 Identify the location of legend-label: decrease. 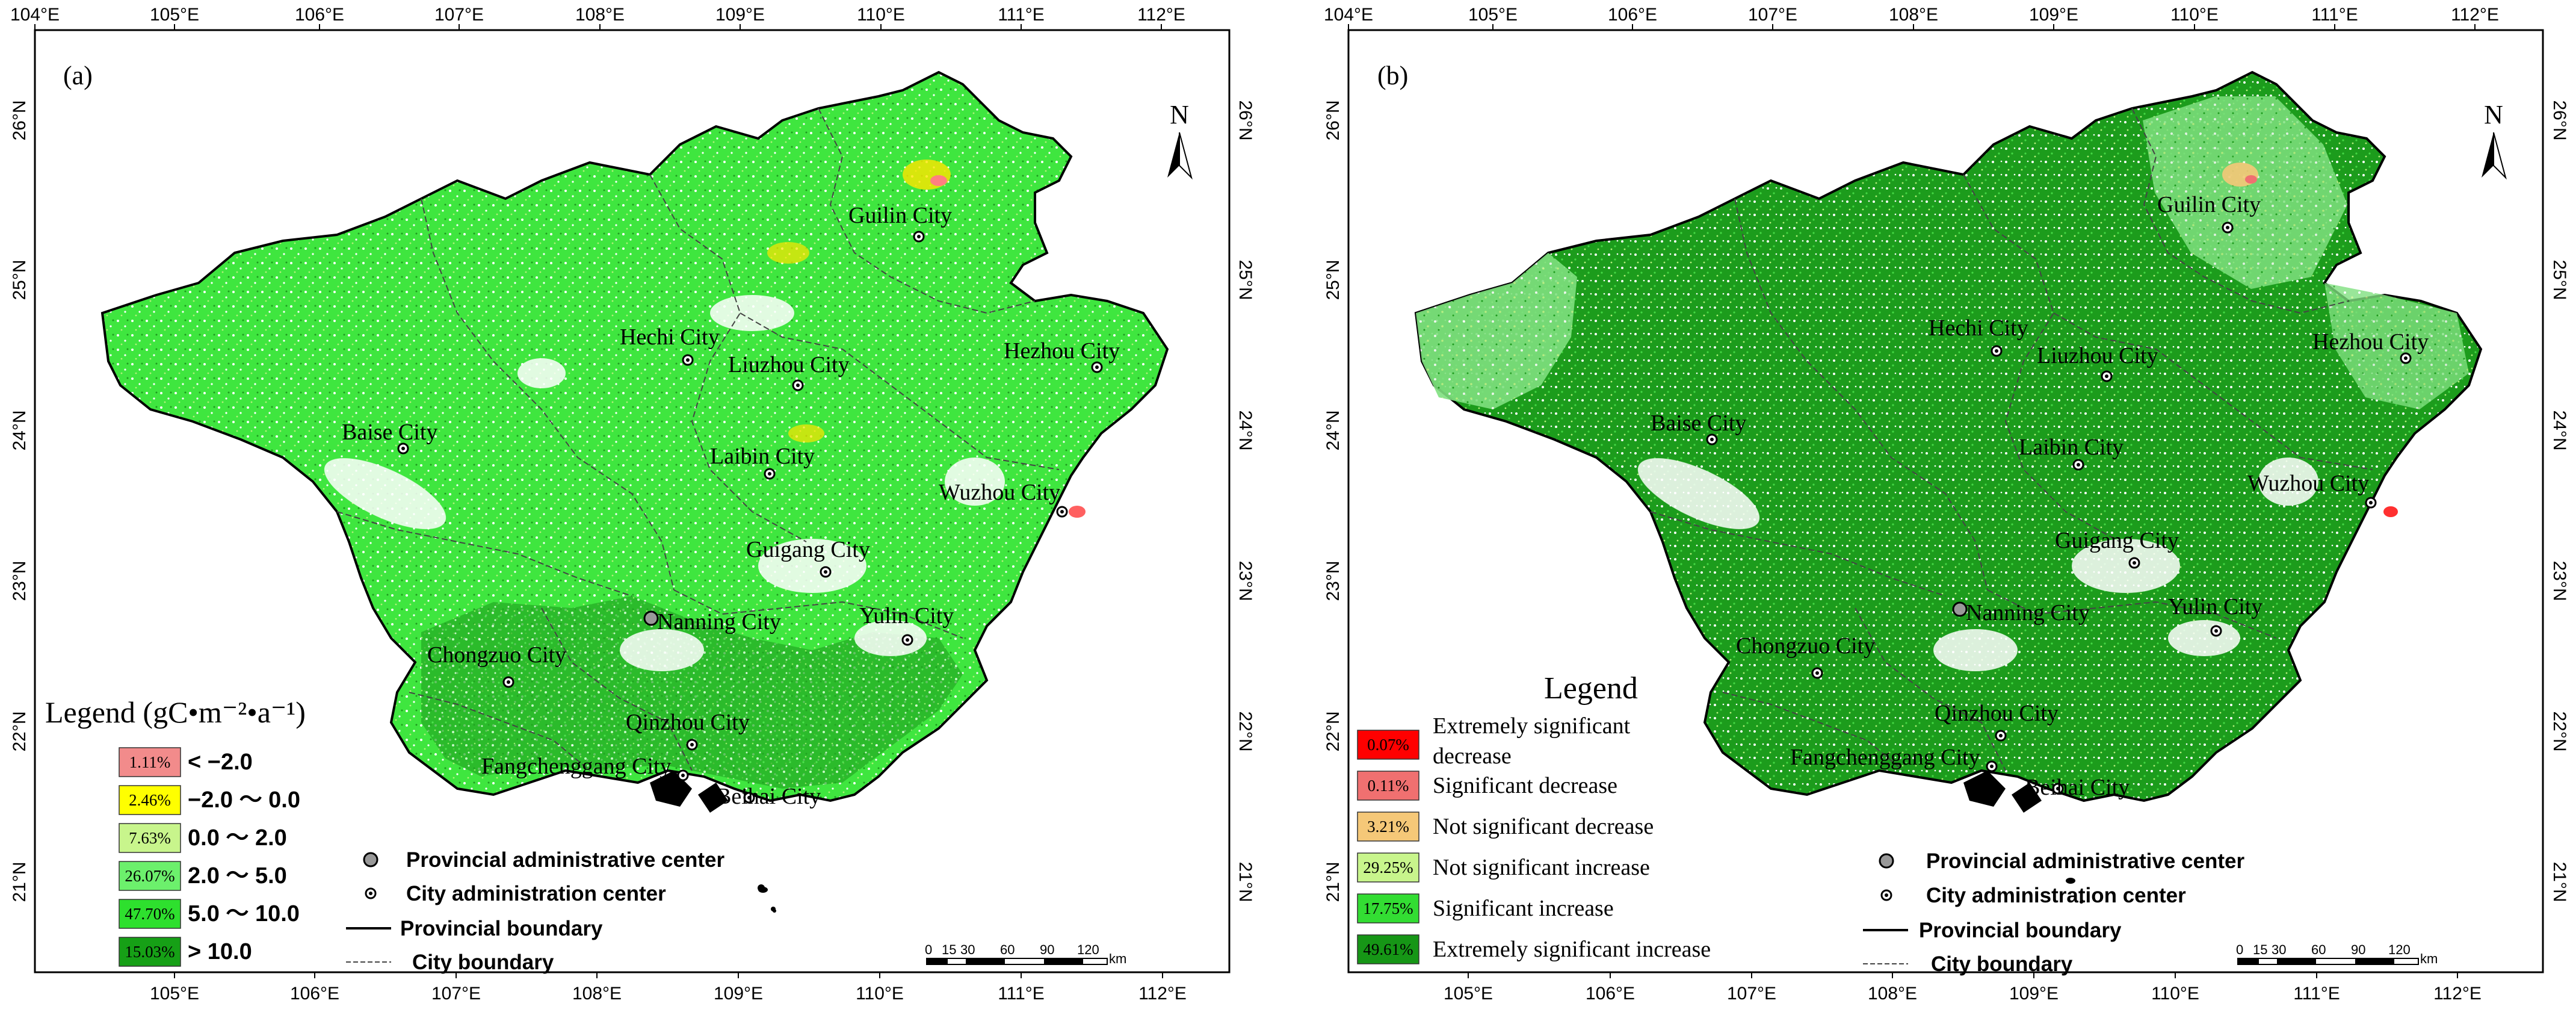
(1472, 756).